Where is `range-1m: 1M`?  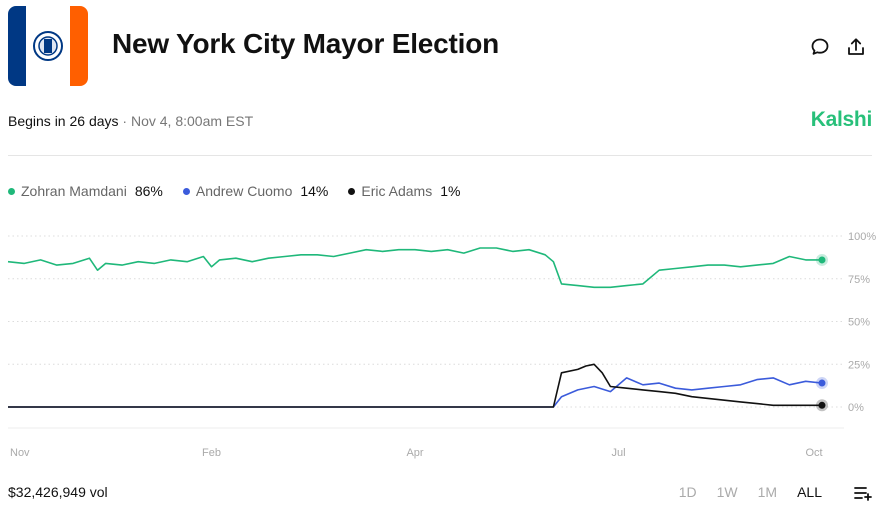
range-1m: 1M is located at coordinates (767, 492).